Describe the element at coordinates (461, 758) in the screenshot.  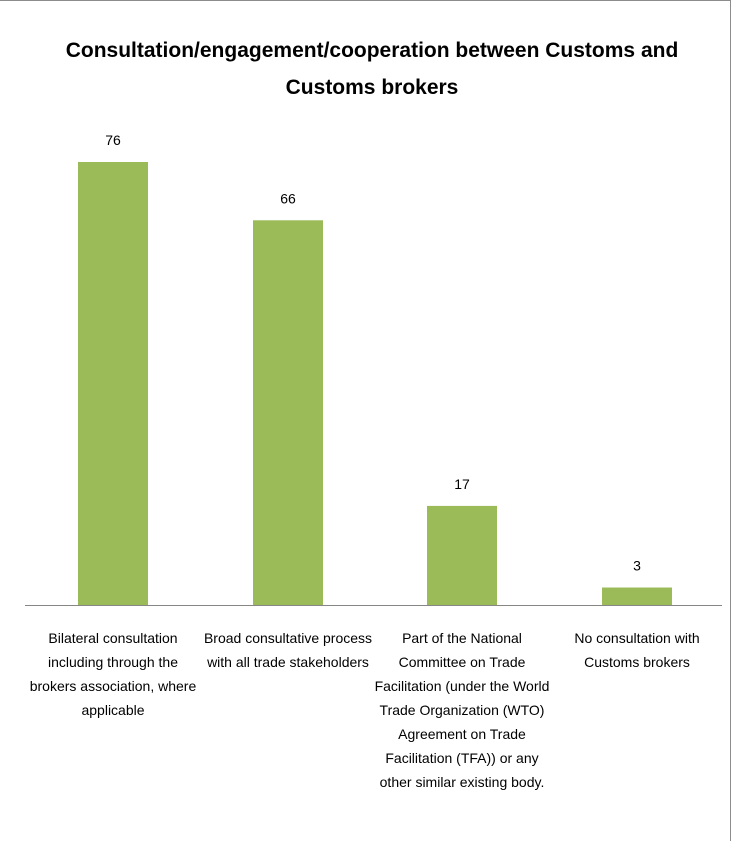
I see `category-label-3-line: Facilitation (TFA)) or any` at that location.